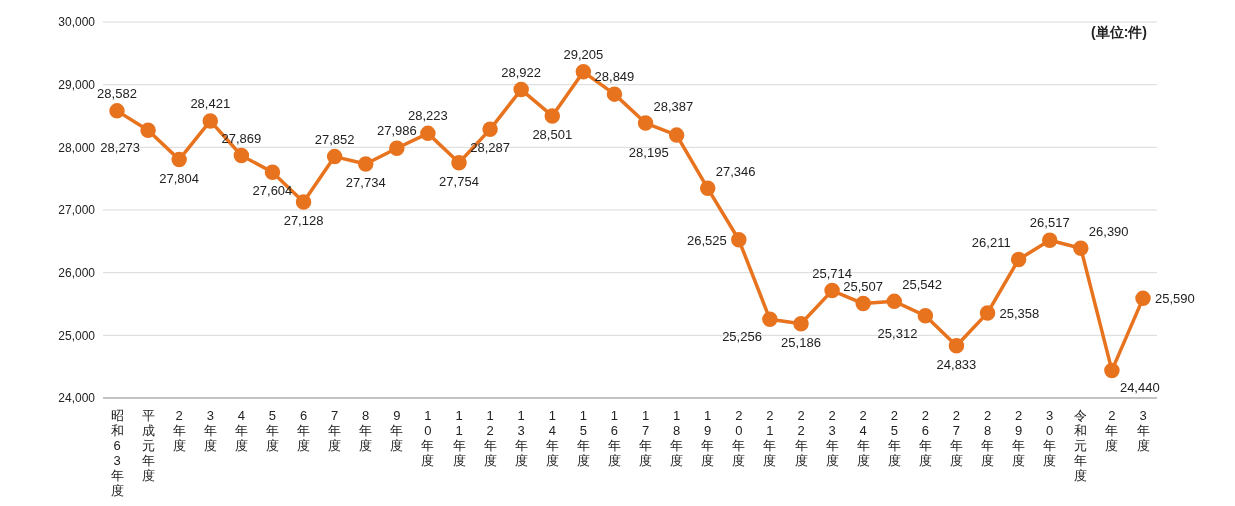 Image resolution: width=1235 pixels, height=506 pixels. Describe the element at coordinates (428, 116) in the screenshot. I see `data-label: 28,223` at that location.